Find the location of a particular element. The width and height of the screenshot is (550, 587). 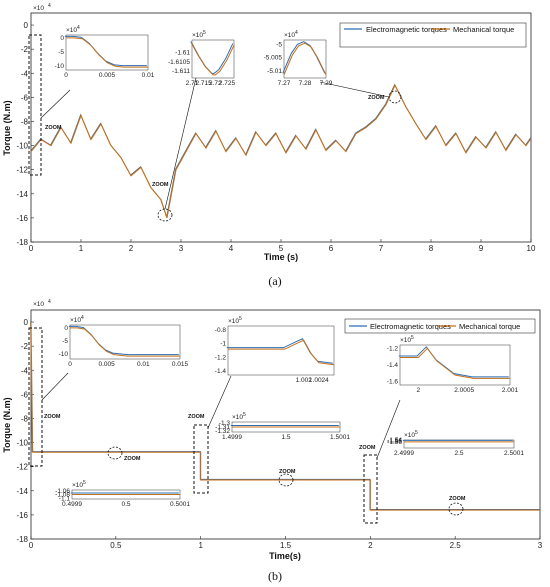

inset-y-tick-label: -1.55 is located at coordinates (394, 441).